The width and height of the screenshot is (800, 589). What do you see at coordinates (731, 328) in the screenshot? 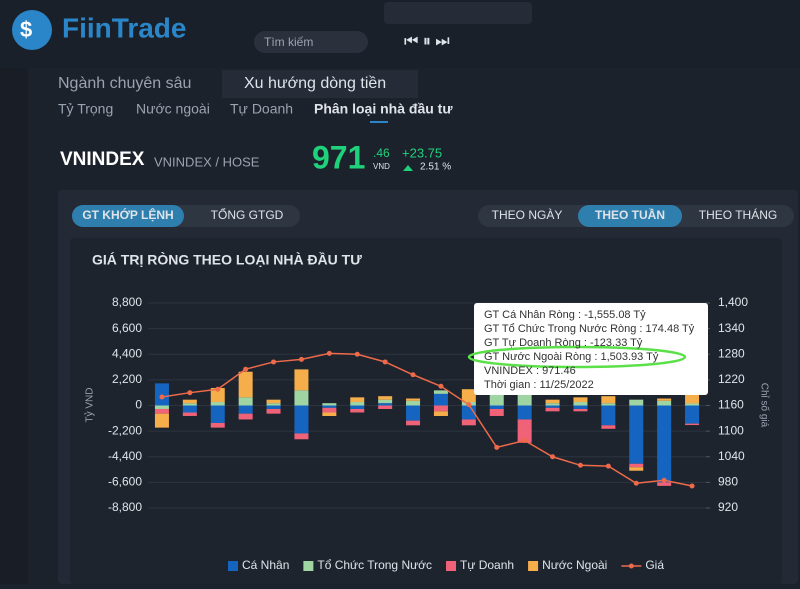
I see `y2-tick-label: 1340` at bounding box center [731, 328].